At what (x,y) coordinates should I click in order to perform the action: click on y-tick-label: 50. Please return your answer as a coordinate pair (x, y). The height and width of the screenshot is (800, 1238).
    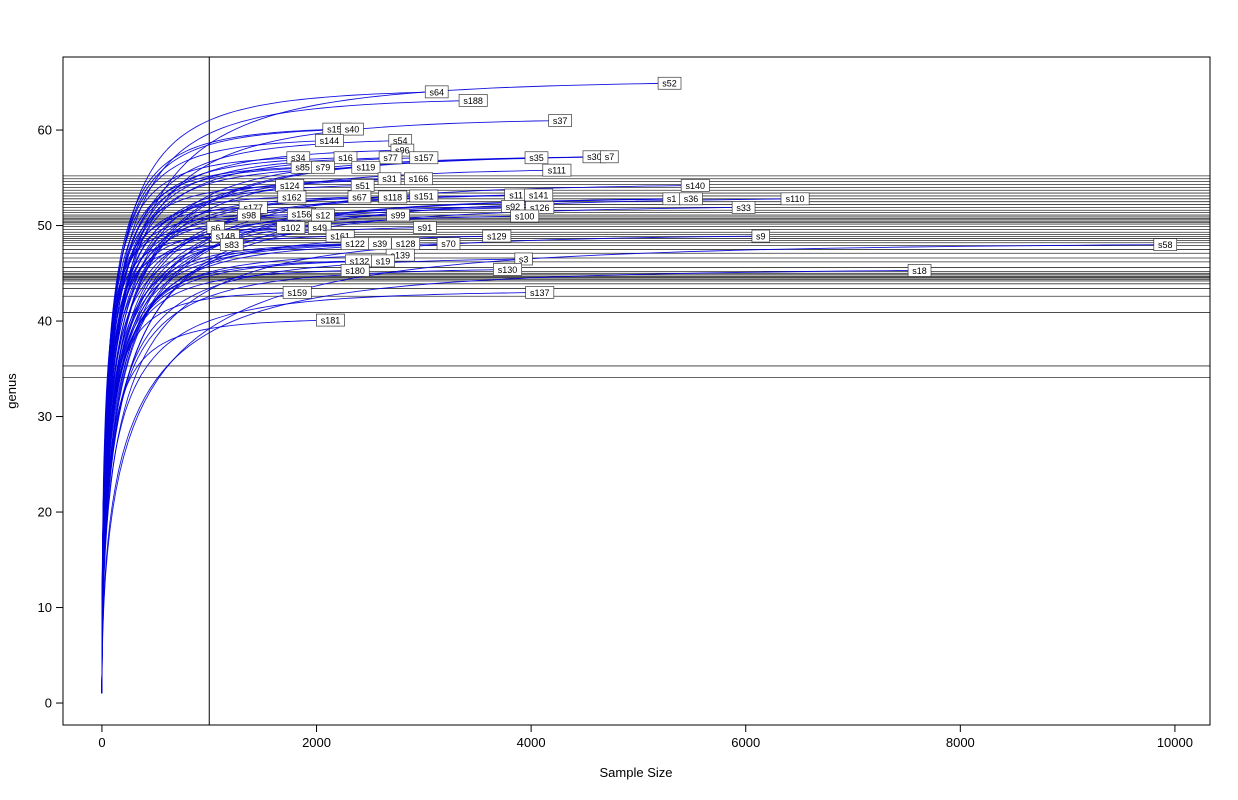
    Looking at the image, I should click on (45, 225).